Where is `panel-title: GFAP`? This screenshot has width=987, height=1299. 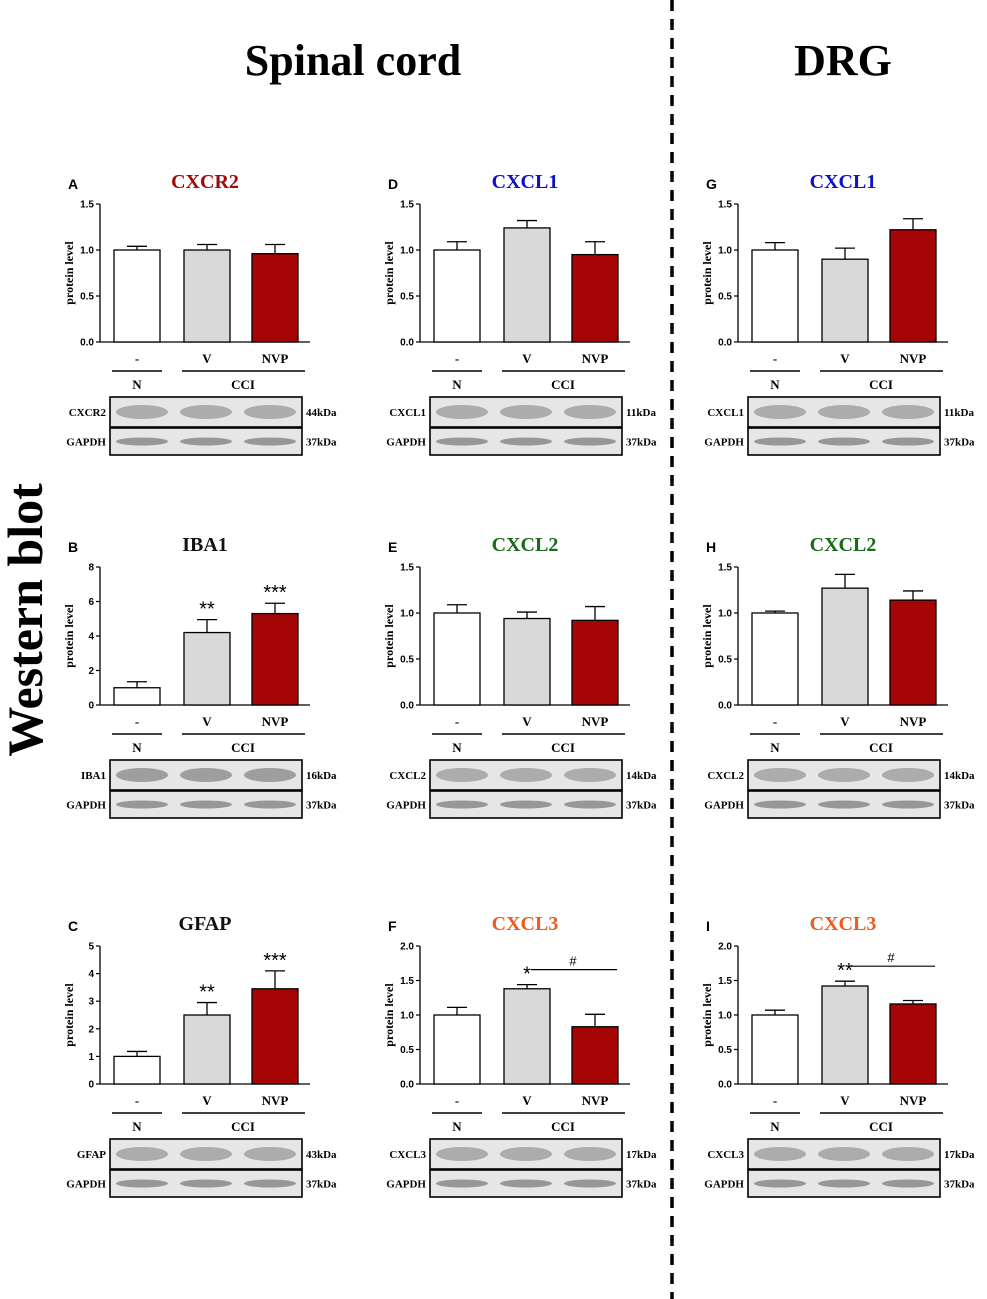 panel-title: GFAP is located at coordinates (205, 924).